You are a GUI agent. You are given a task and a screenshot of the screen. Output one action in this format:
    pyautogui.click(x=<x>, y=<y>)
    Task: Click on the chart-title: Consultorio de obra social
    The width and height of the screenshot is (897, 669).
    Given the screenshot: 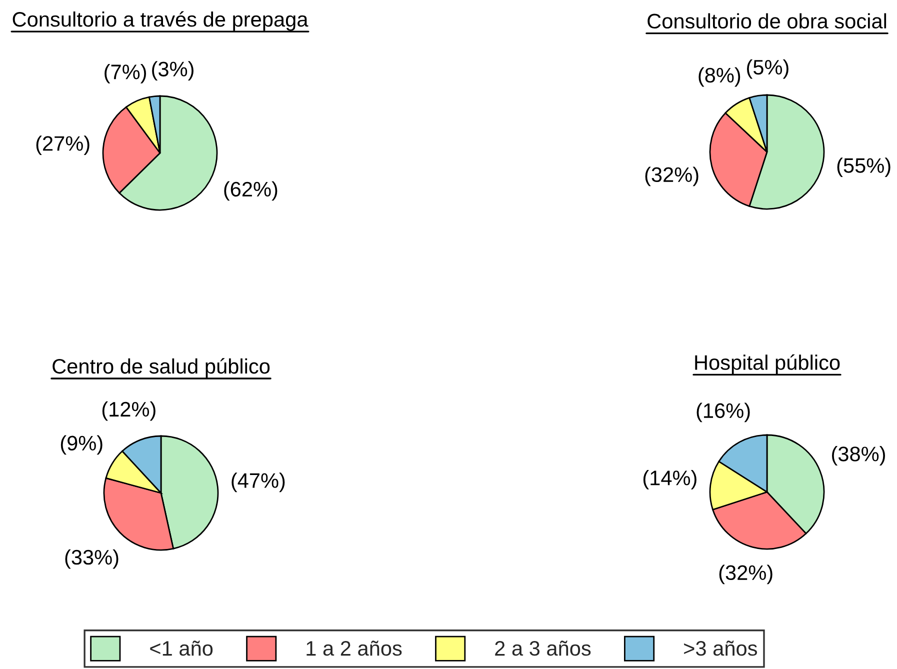 What is the action you would take?
    pyautogui.click(x=767, y=21)
    